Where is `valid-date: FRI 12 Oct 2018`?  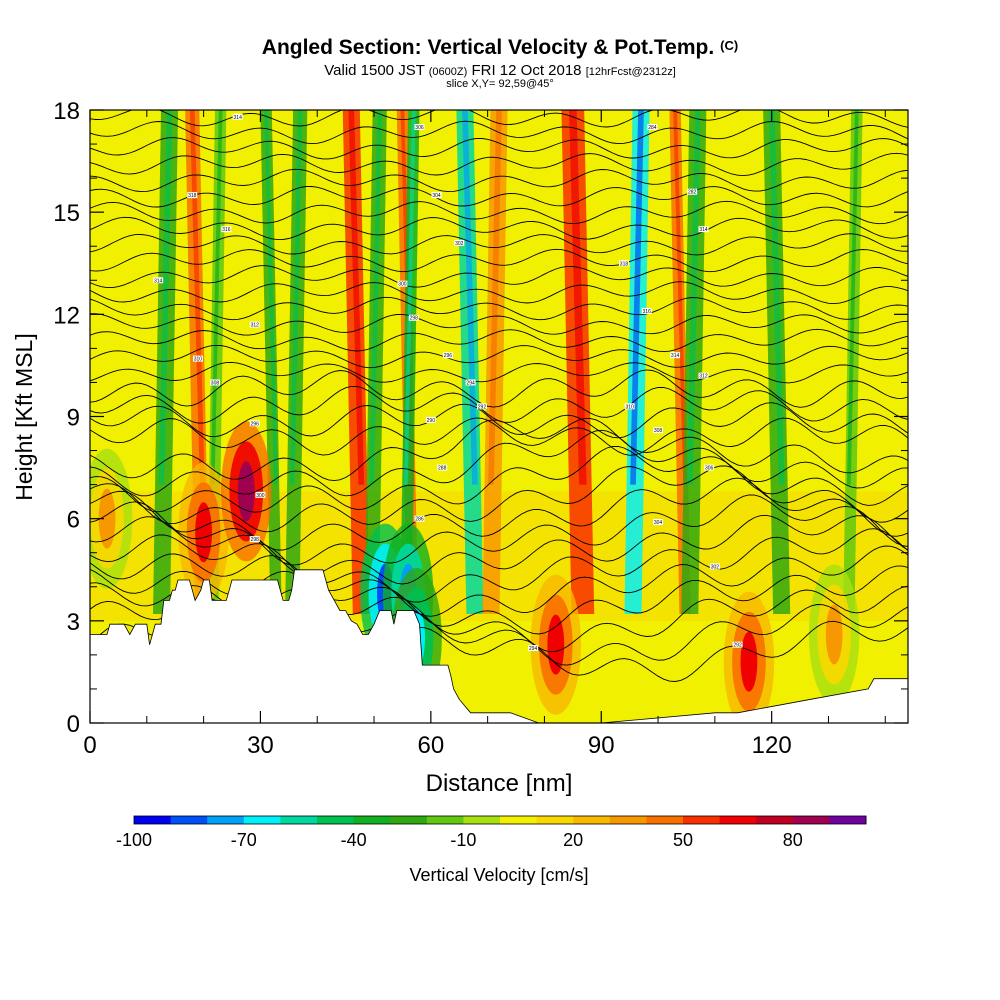
valid-date: FRI 12 Oct 2018 is located at coordinates (526, 70).